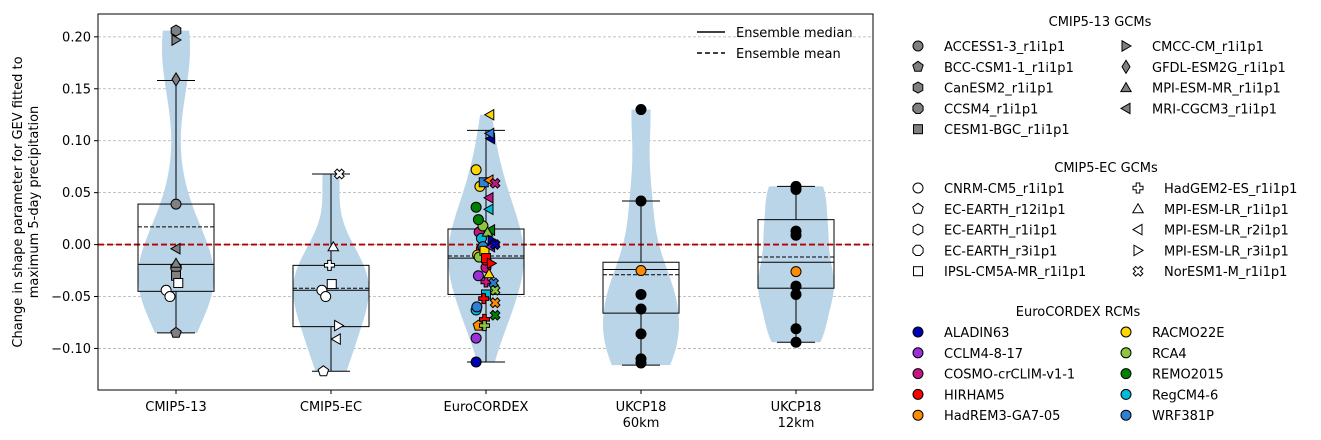 The width and height of the screenshot is (1321, 440). Describe the element at coordinates (1009, 375) in the screenshot. I see `legend-label: COSMO-crCLIM-v1-1` at that location.